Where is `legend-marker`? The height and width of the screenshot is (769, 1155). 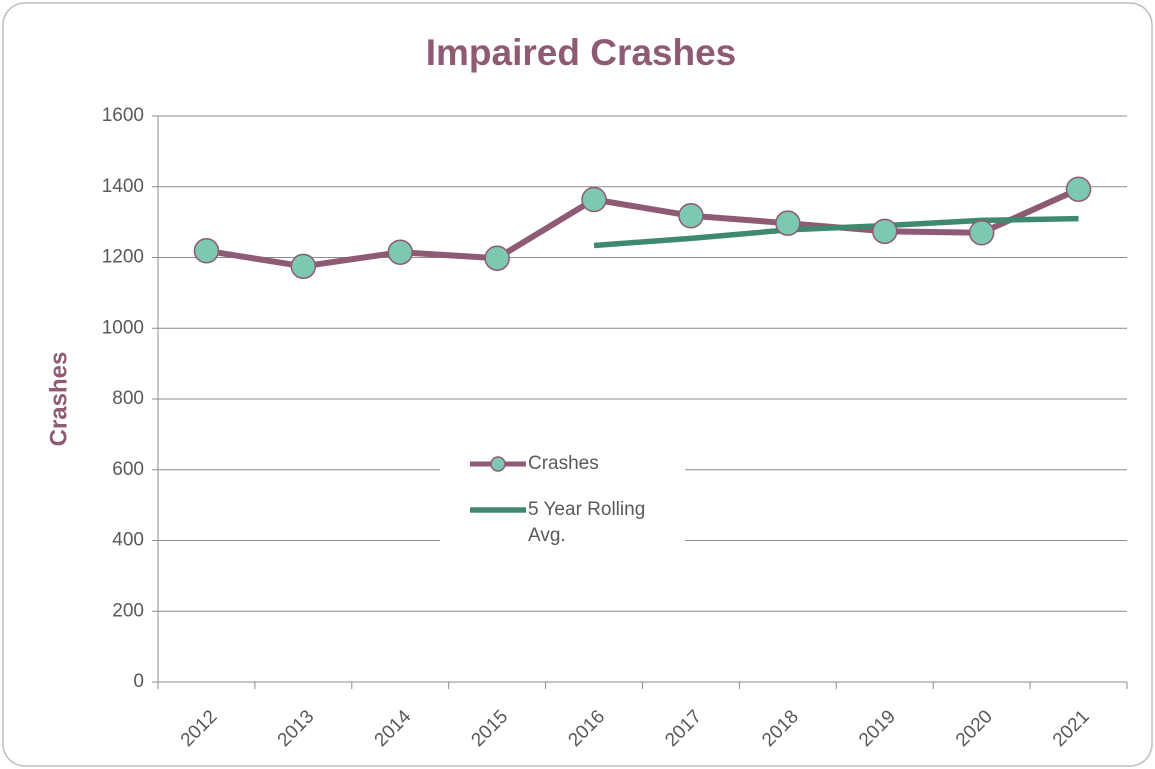
legend-marker is located at coordinates (498, 464).